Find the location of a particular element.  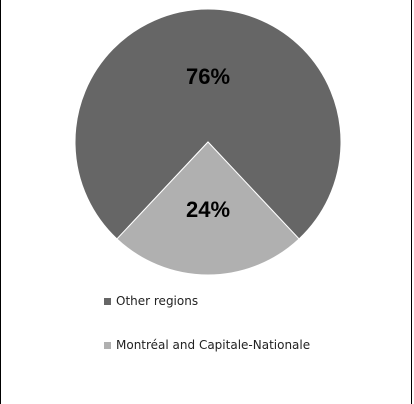

legend-item-montreal: Montréal and Capitale-Nationale is located at coordinates (207, 345).